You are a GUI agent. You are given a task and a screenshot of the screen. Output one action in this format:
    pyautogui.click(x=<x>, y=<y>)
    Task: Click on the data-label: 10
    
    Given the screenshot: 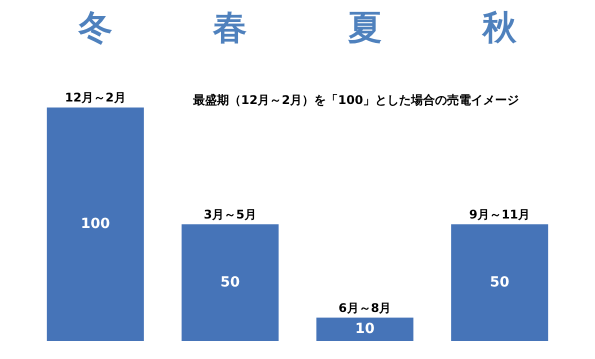 What is the action you would take?
    pyautogui.click(x=365, y=328)
    